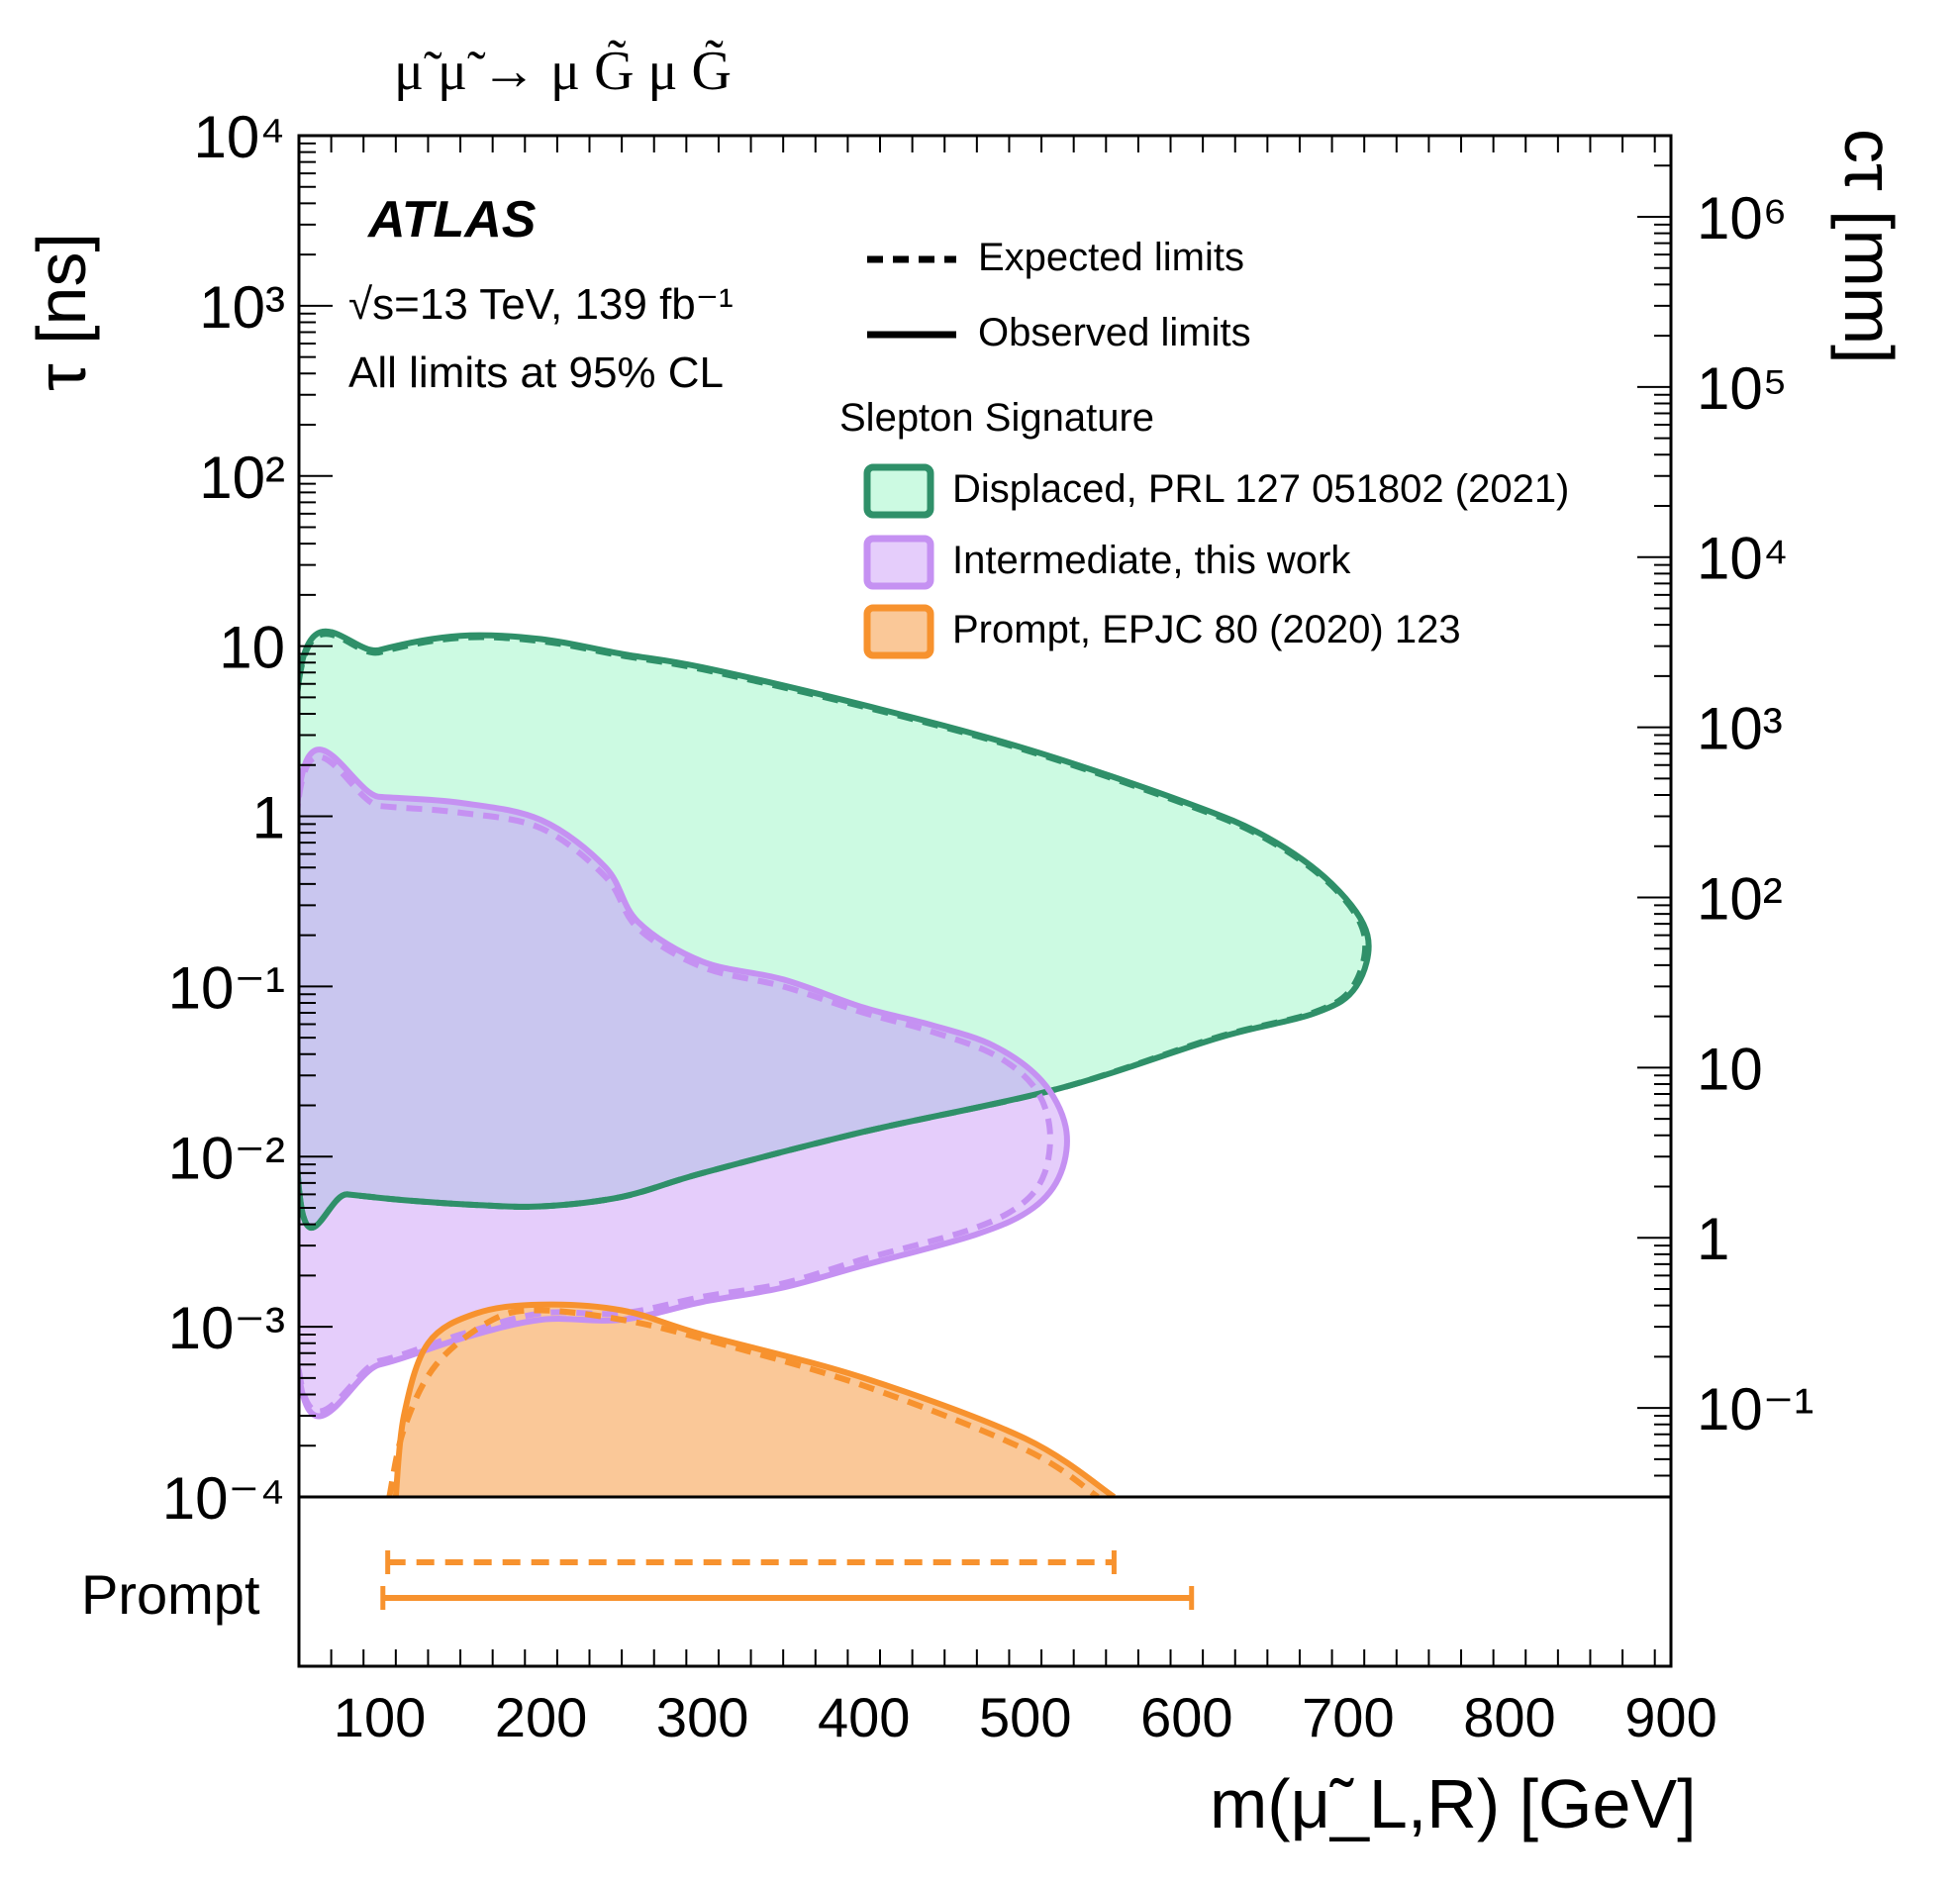 The image size is (1960, 1888). Describe the element at coordinates (864, 1717) in the screenshot. I see `x-tick-label: 400` at that location.